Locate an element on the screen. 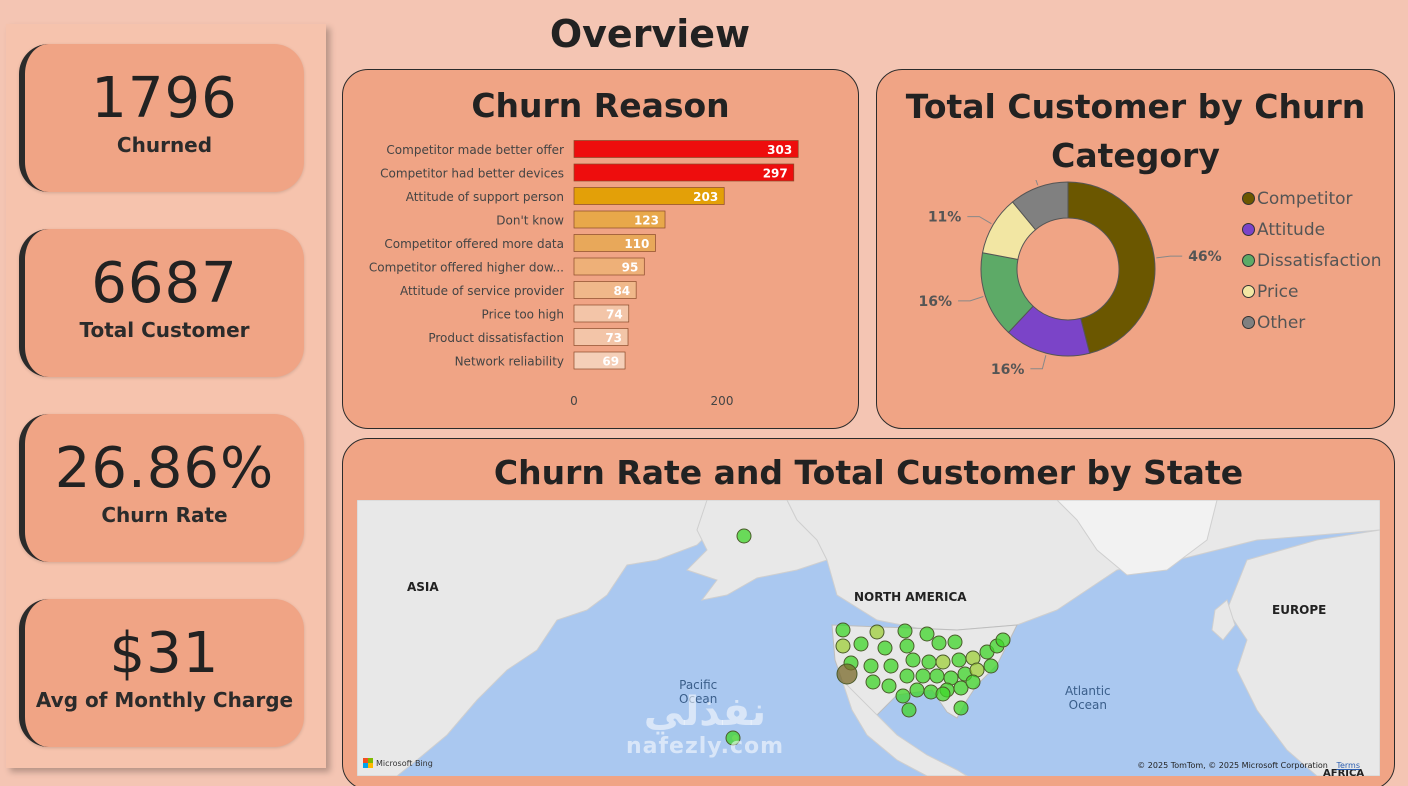 The width and height of the screenshot is (1408, 786). bar-data-label: 203 is located at coordinates (705, 197).